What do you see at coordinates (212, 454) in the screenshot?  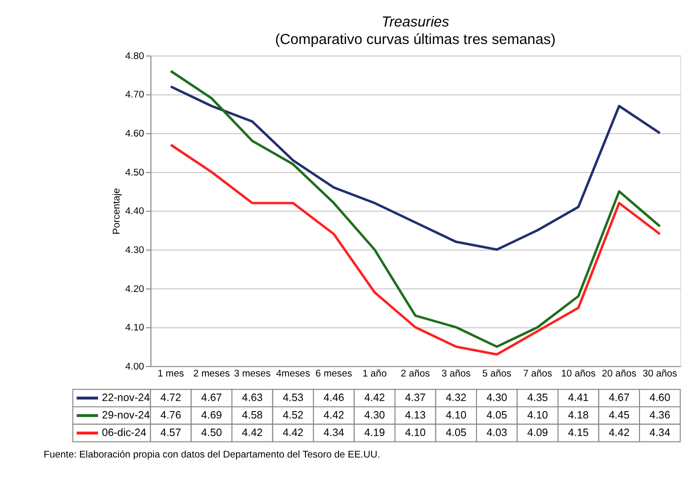 I see `source-note: Fuente: Elaboración propia con datos del Departamento del Tesoro de EE.UU.` at bounding box center [212, 454].